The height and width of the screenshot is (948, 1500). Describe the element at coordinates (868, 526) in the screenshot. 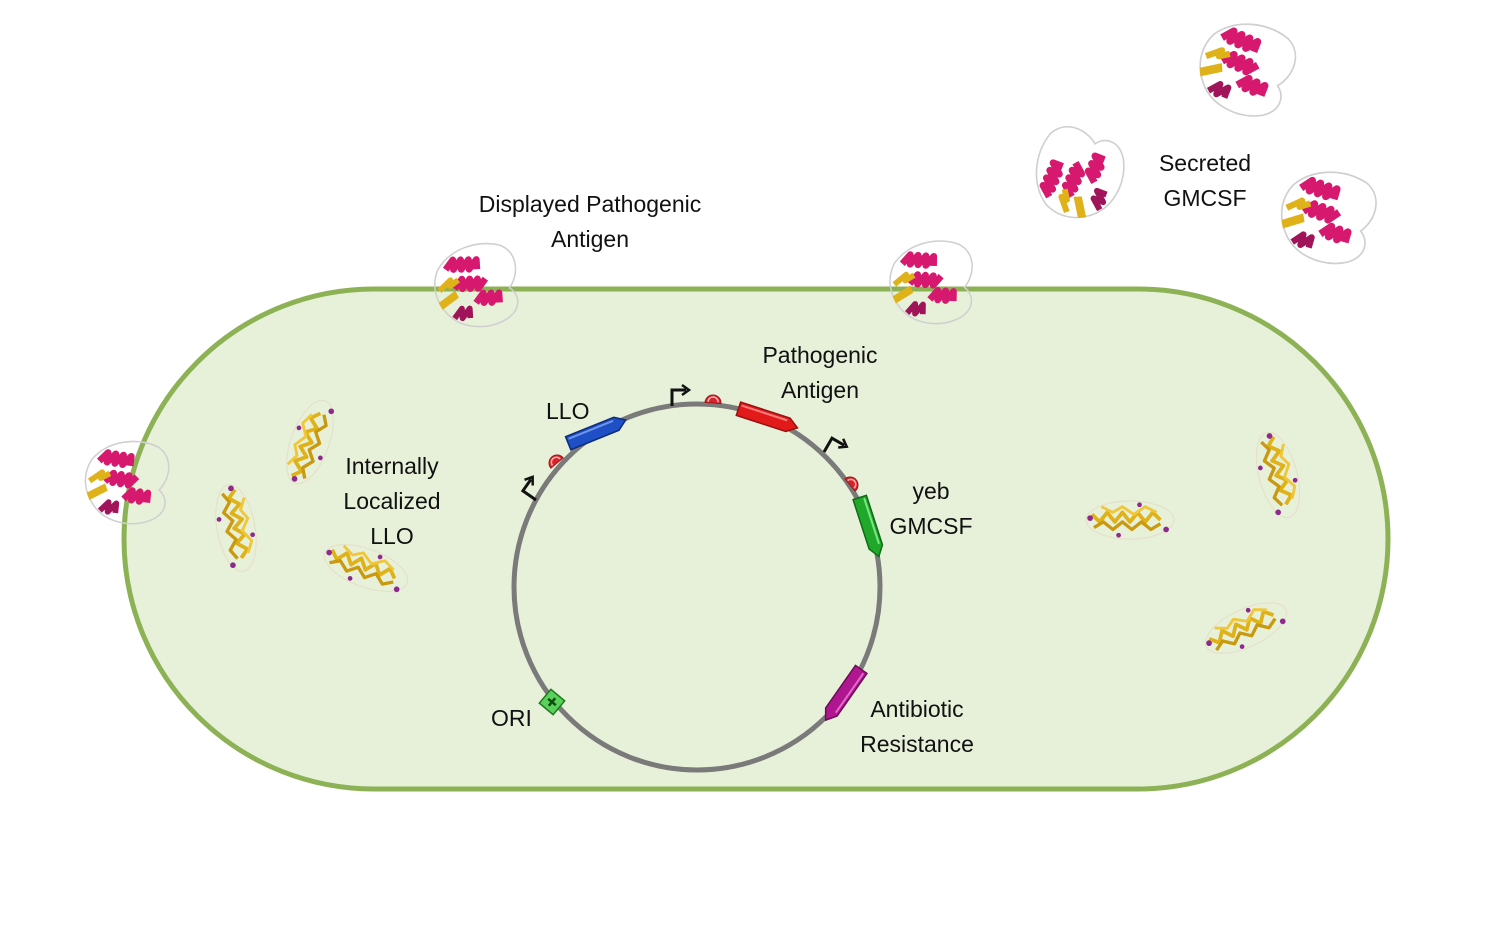

I see `yeb-gmcsf-gene` at that location.